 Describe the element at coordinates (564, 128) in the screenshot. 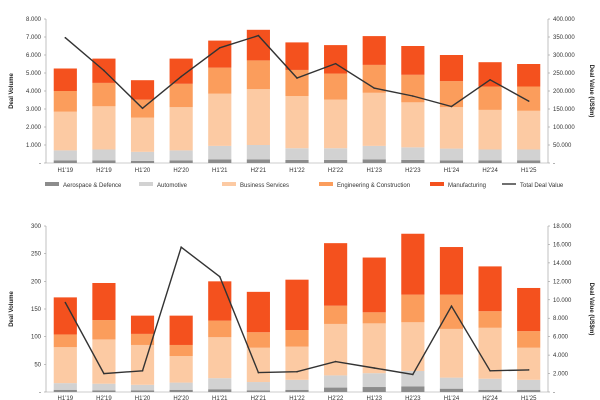

I see `y2-tick-label: 100.000` at that location.